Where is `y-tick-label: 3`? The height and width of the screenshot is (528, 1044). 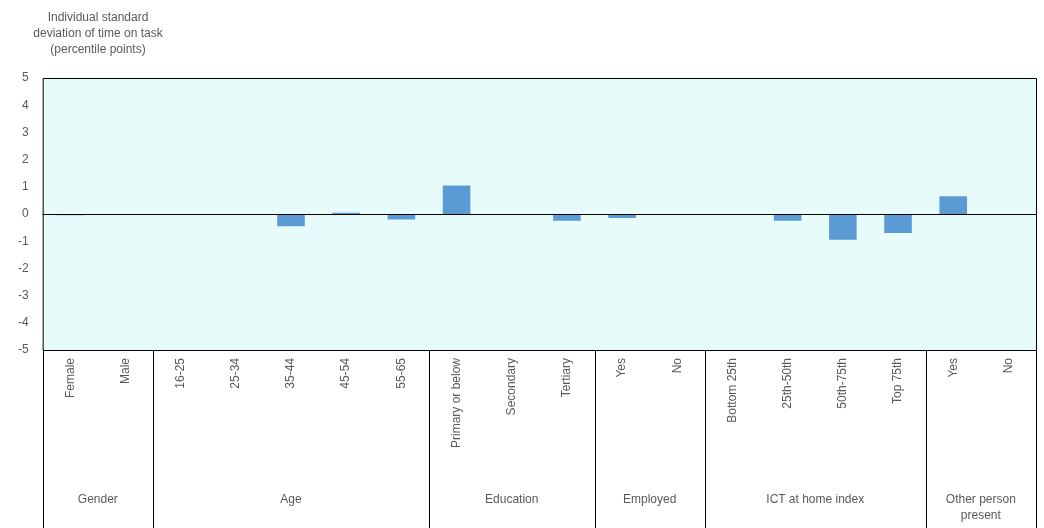 y-tick-label: 3 is located at coordinates (25, 131).